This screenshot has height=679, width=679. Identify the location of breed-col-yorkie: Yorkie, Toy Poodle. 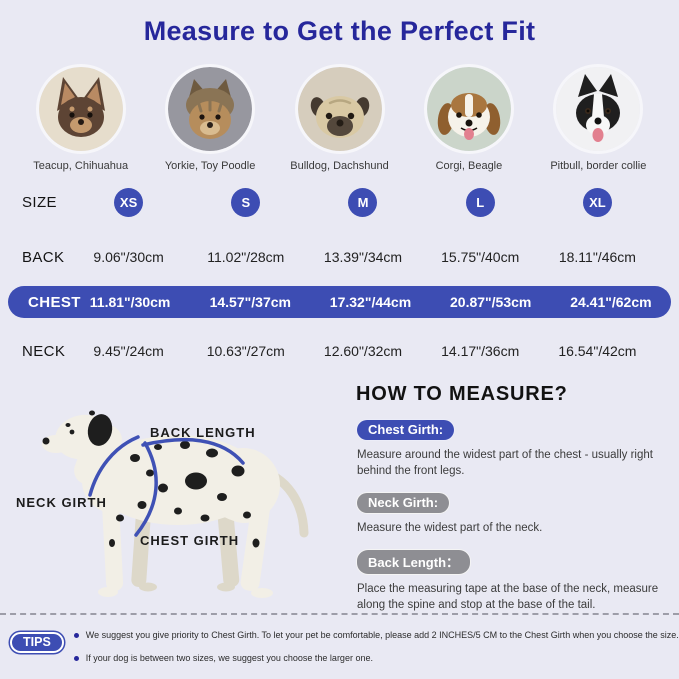
(209, 119).